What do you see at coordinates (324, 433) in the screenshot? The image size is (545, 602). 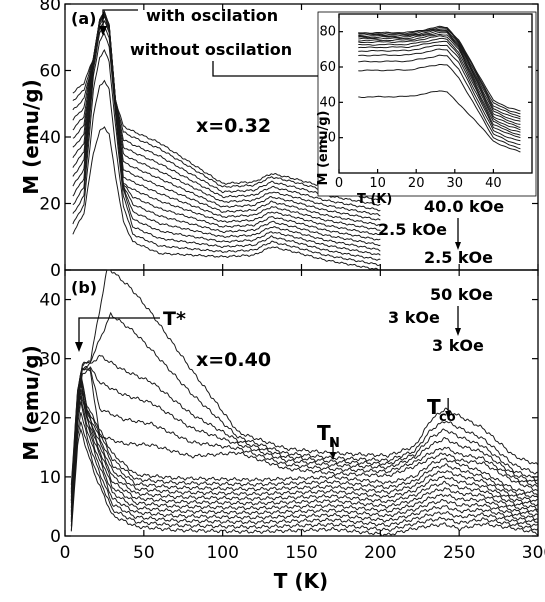 I see `t-n-label: T` at bounding box center [324, 433].